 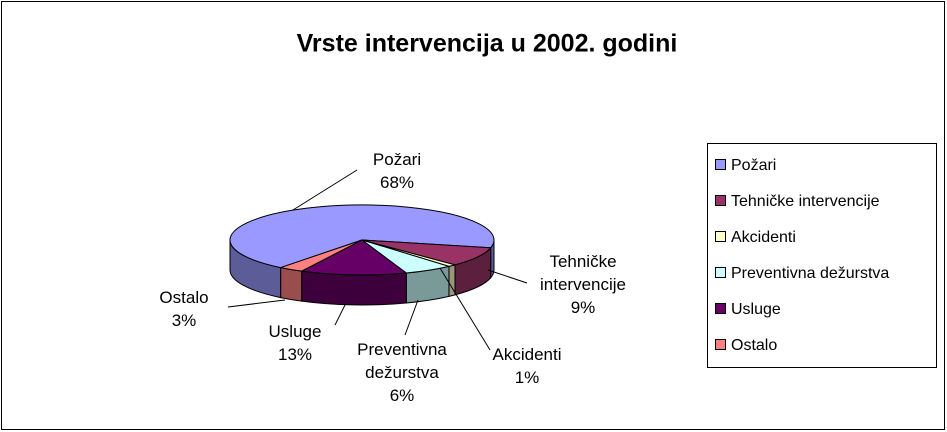 What do you see at coordinates (402, 395) in the screenshot?
I see `label-value: 6%` at bounding box center [402, 395].